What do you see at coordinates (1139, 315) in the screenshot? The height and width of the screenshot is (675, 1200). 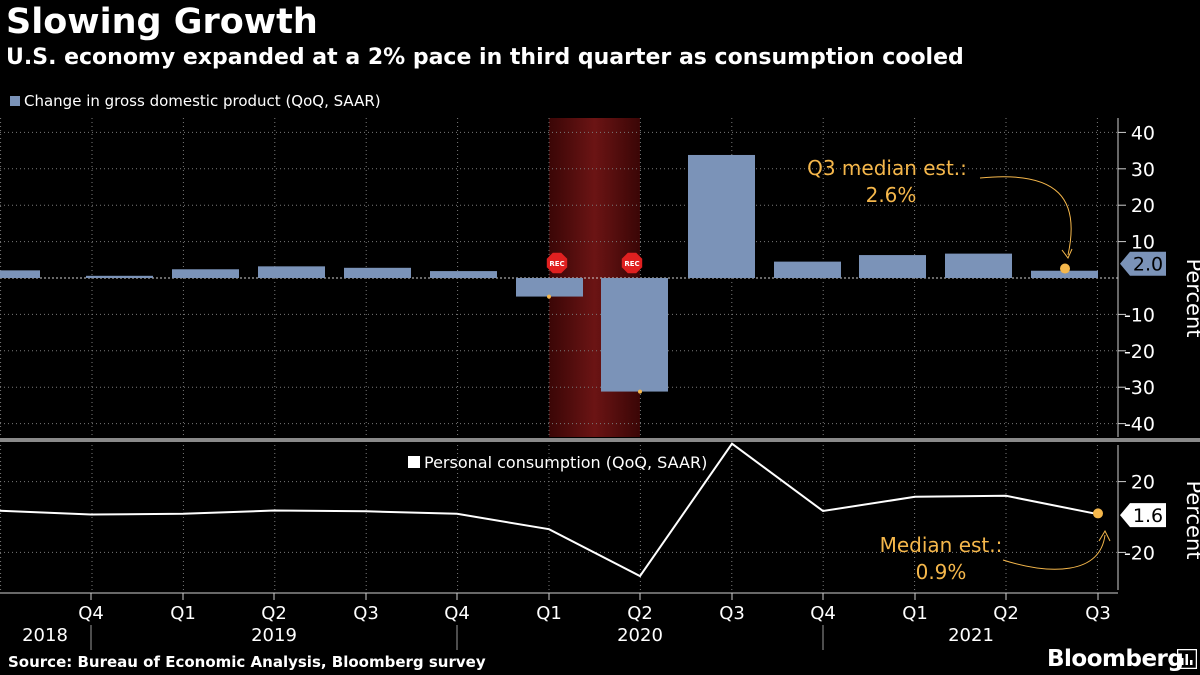 I see `gdp-y-tick-label: -10` at bounding box center [1139, 315].